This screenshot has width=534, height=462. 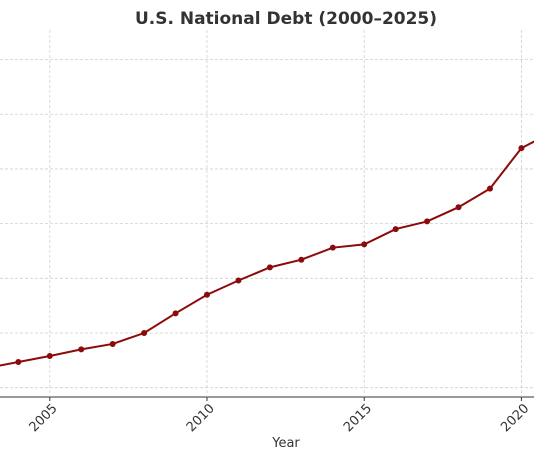 What do you see at coordinates (358, 418) in the screenshot?
I see `x-tick-label: 2015` at bounding box center [358, 418].